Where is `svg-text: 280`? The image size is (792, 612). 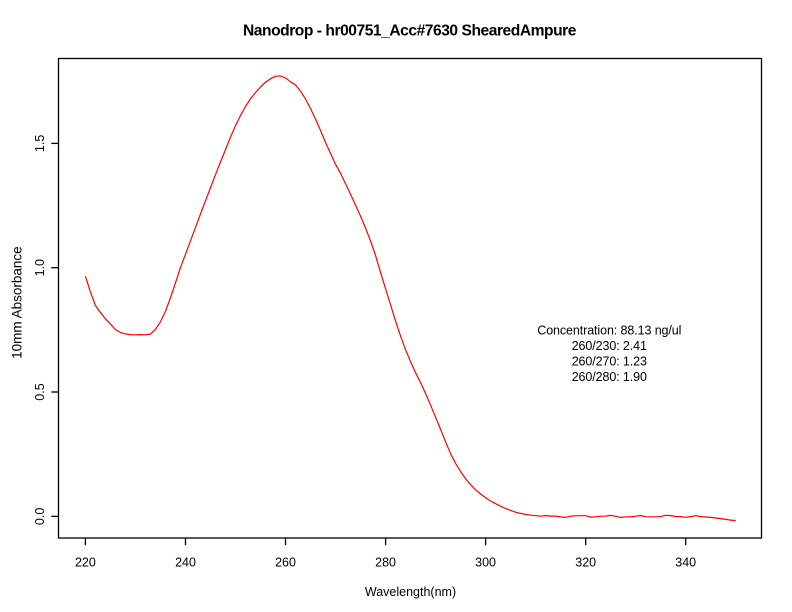
svg-text: 280 is located at coordinates (385, 563).